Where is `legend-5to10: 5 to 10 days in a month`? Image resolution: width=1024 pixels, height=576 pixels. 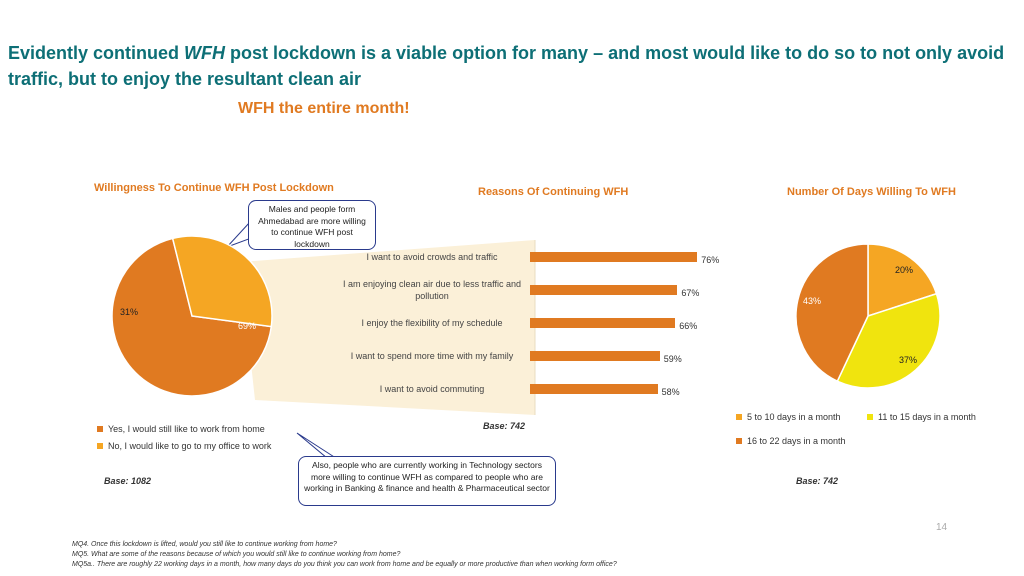
legend-5to10: 5 to 10 days in a month is located at coordinates (788, 417).